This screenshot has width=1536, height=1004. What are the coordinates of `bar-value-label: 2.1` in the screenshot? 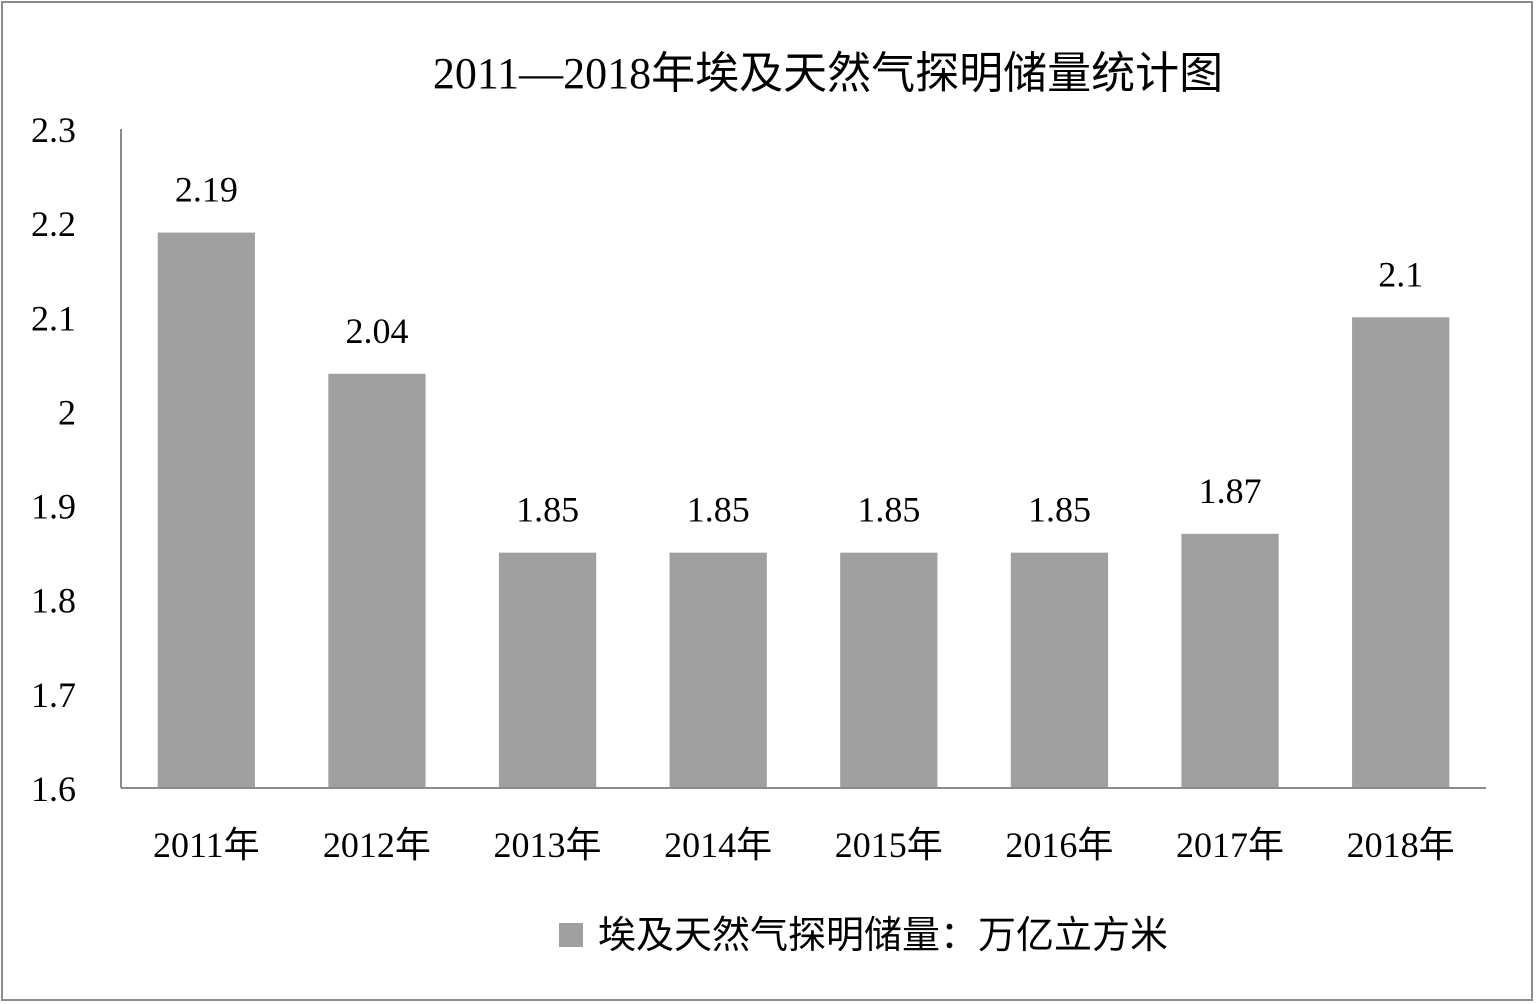 It's located at (1400, 274).